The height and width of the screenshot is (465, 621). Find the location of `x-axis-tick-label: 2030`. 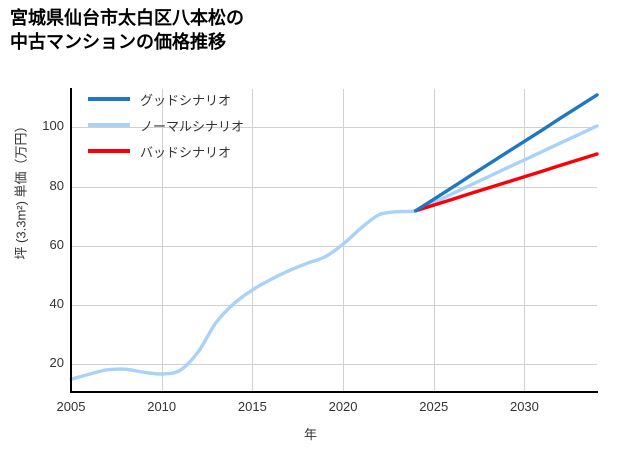

x-axis-tick-label: 2030 is located at coordinates (524, 406).